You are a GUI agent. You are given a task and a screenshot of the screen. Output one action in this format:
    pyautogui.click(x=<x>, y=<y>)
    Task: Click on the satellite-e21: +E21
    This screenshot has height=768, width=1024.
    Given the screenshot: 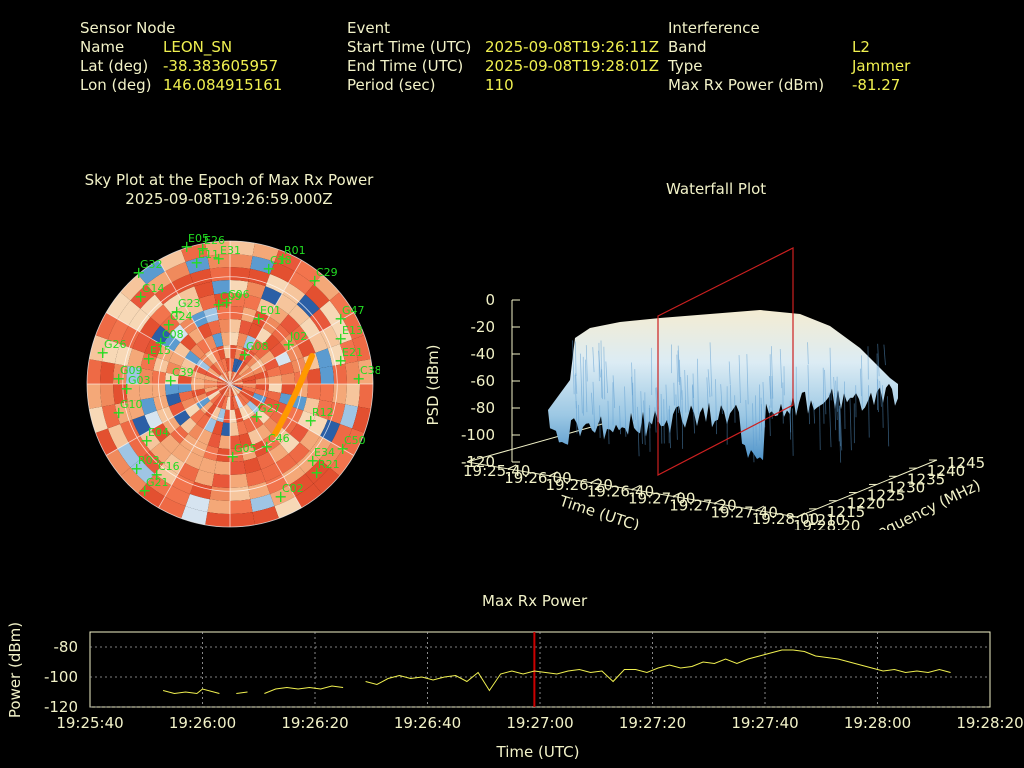 What is the action you would take?
    pyautogui.click(x=348, y=358)
    